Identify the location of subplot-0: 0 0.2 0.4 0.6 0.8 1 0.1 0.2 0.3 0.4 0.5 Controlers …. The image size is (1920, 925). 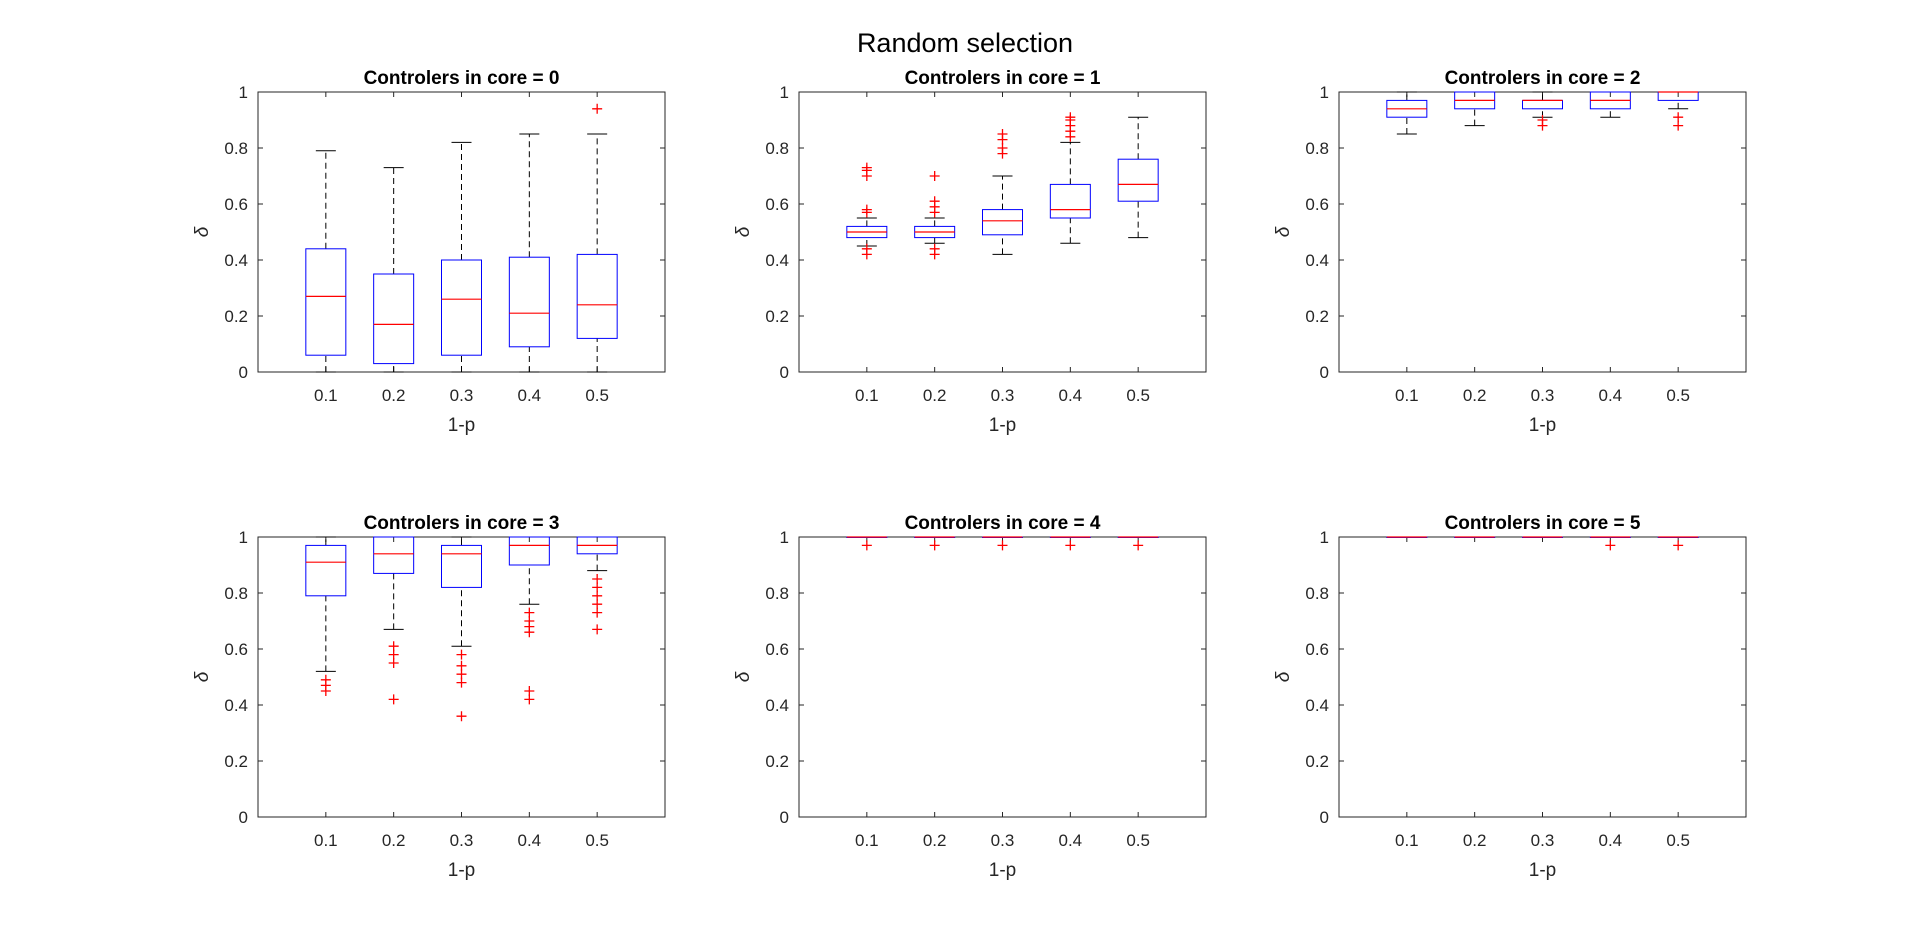
(429, 252).